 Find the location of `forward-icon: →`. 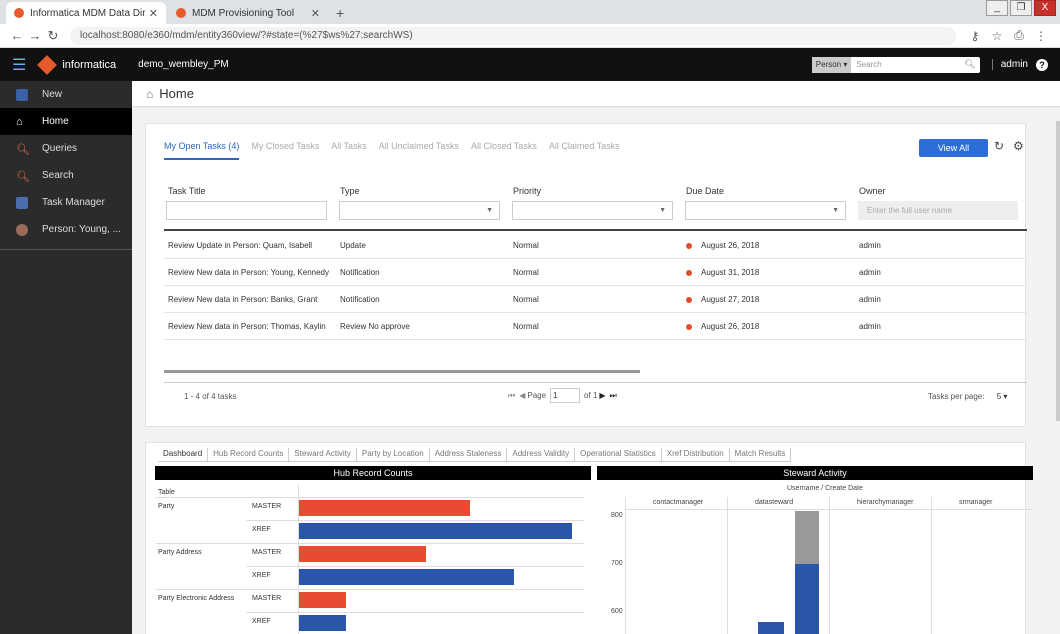

forward-icon: → is located at coordinates (35, 35).